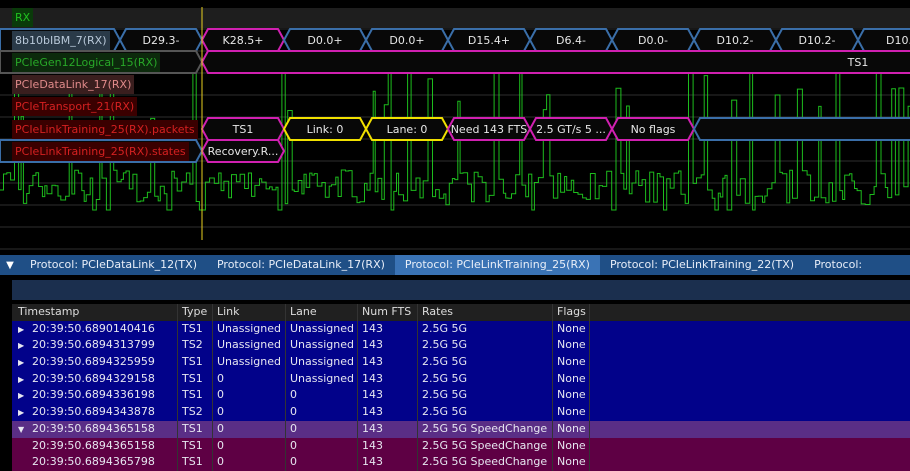 Image resolution: width=910 pixels, height=471 pixels. Describe the element at coordinates (555, 62) in the screenshot. I see `logical-segment` at that location.